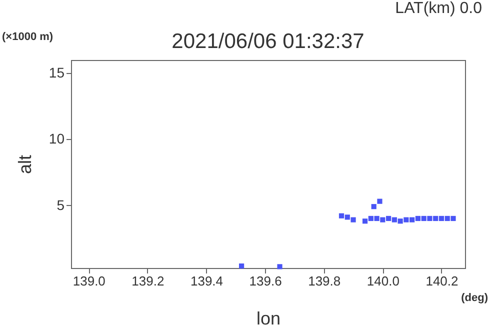  What do you see at coordinates (474, 298) in the screenshot?
I see `text: (deg)` at bounding box center [474, 298].